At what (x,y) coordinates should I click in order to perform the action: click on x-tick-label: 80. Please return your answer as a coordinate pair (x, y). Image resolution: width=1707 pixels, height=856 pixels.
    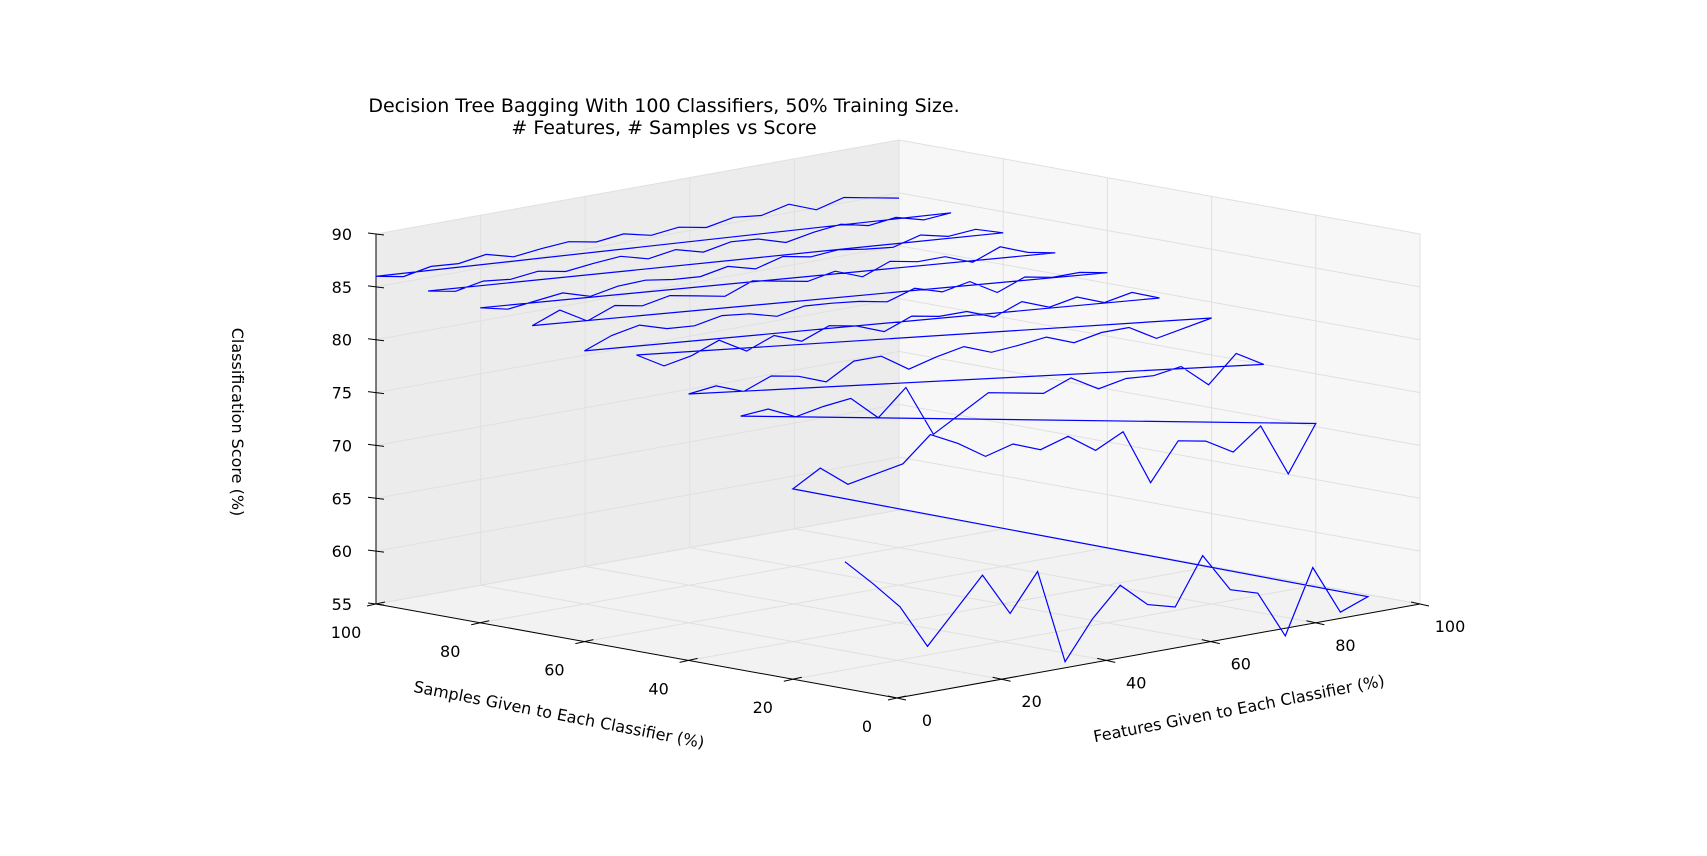
    Looking at the image, I should click on (1345, 645).